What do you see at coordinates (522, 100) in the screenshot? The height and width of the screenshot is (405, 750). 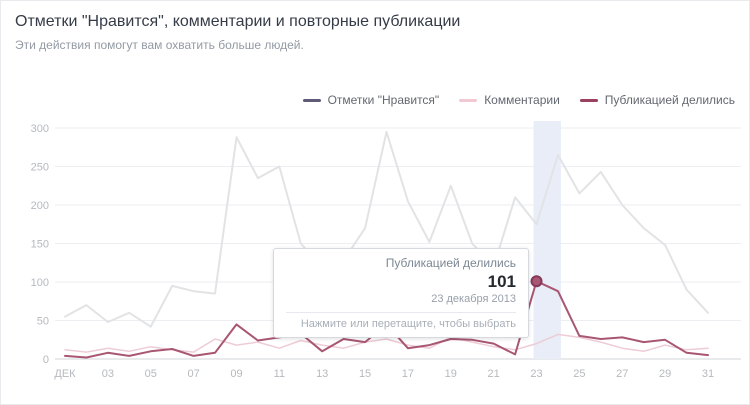 I see `legend-label-comments: Комментарии` at bounding box center [522, 100].